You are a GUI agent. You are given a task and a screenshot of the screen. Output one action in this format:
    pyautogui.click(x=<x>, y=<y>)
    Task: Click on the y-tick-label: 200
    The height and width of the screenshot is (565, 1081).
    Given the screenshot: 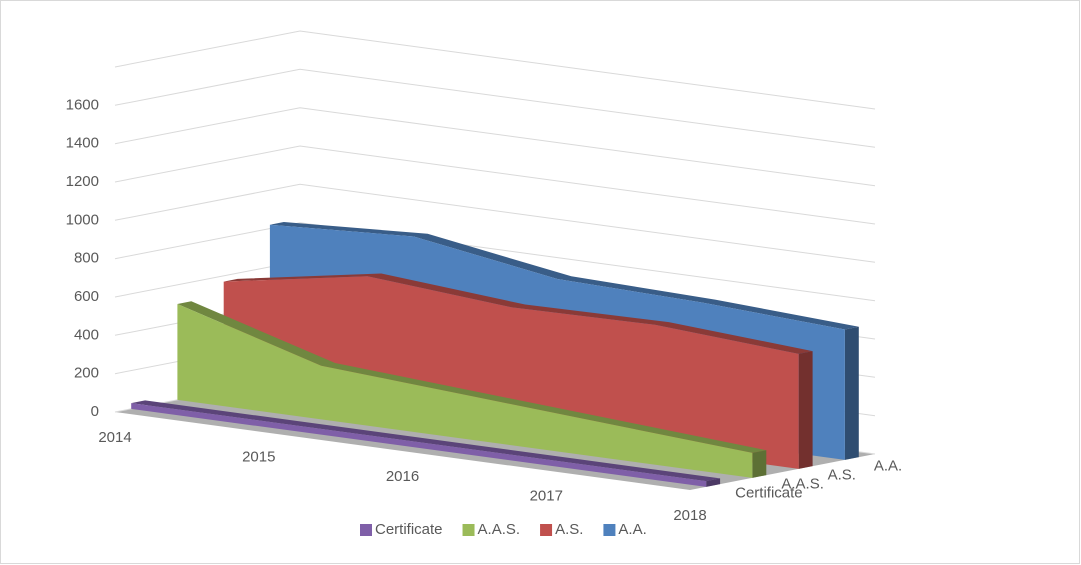 What is the action you would take?
    pyautogui.click(x=86, y=373)
    